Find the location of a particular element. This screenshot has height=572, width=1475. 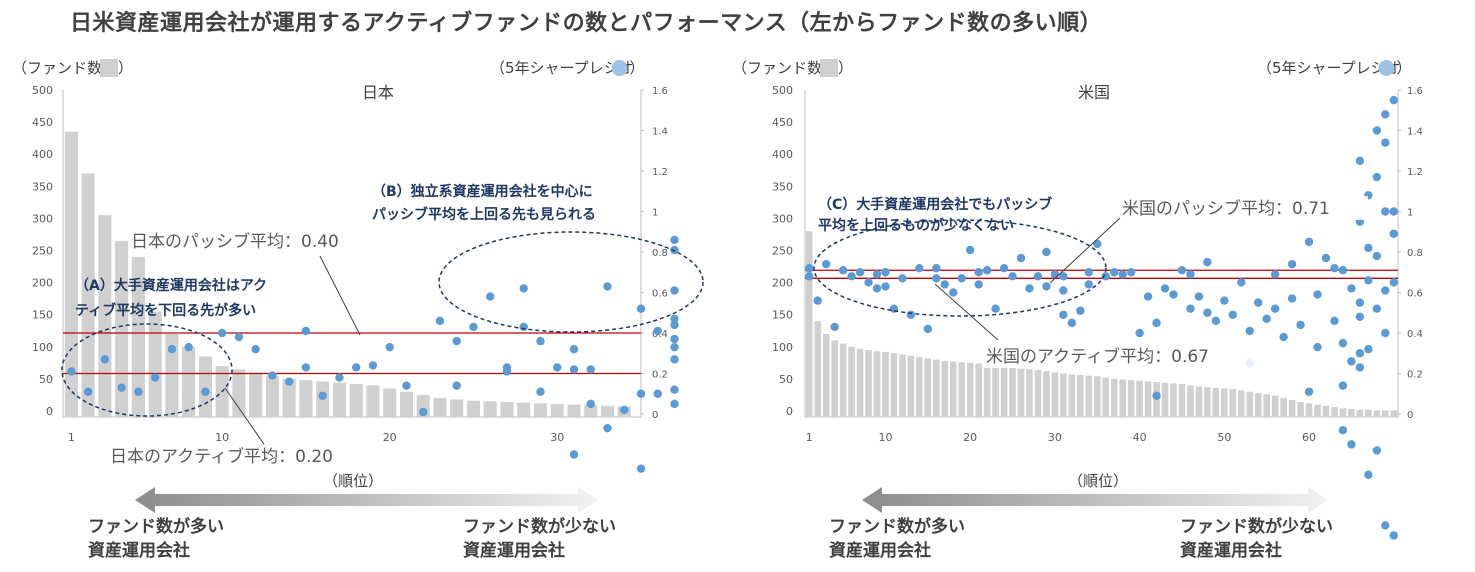

x-tick-label: 60 is located at coordinates (1309, 437).